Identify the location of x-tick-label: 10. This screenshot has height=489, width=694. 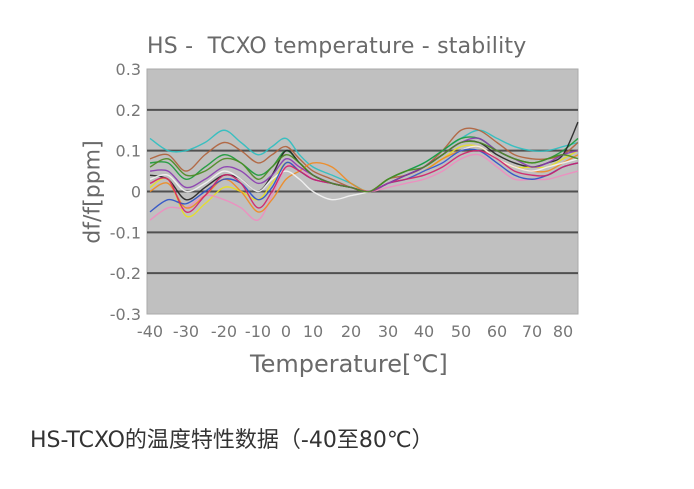
(313, 331).